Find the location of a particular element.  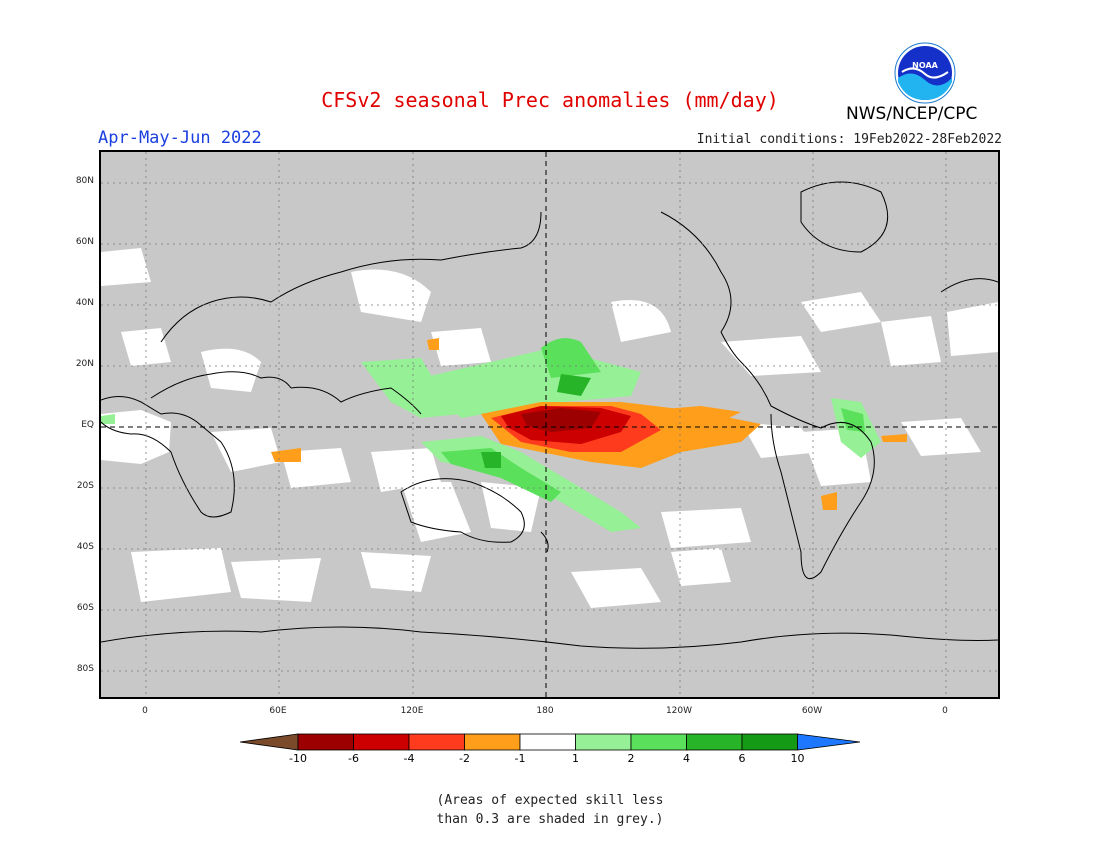

lon-label-60w: 60W is located at coordinates (812, 711).